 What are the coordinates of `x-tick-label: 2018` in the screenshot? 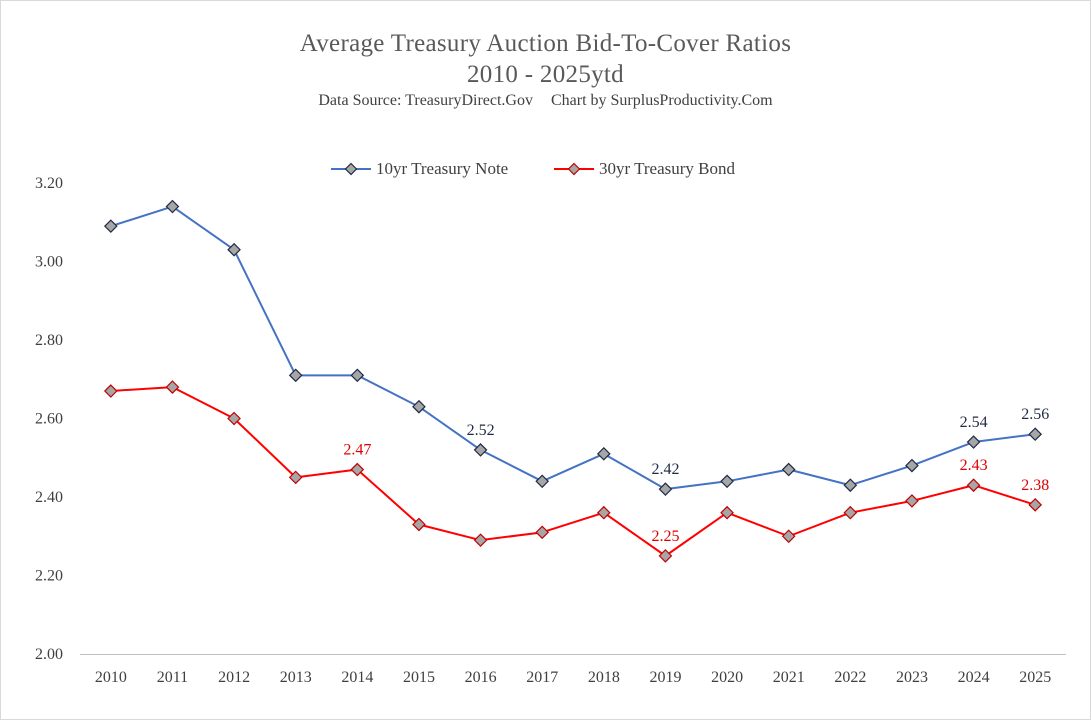 It's located at (604, 677).